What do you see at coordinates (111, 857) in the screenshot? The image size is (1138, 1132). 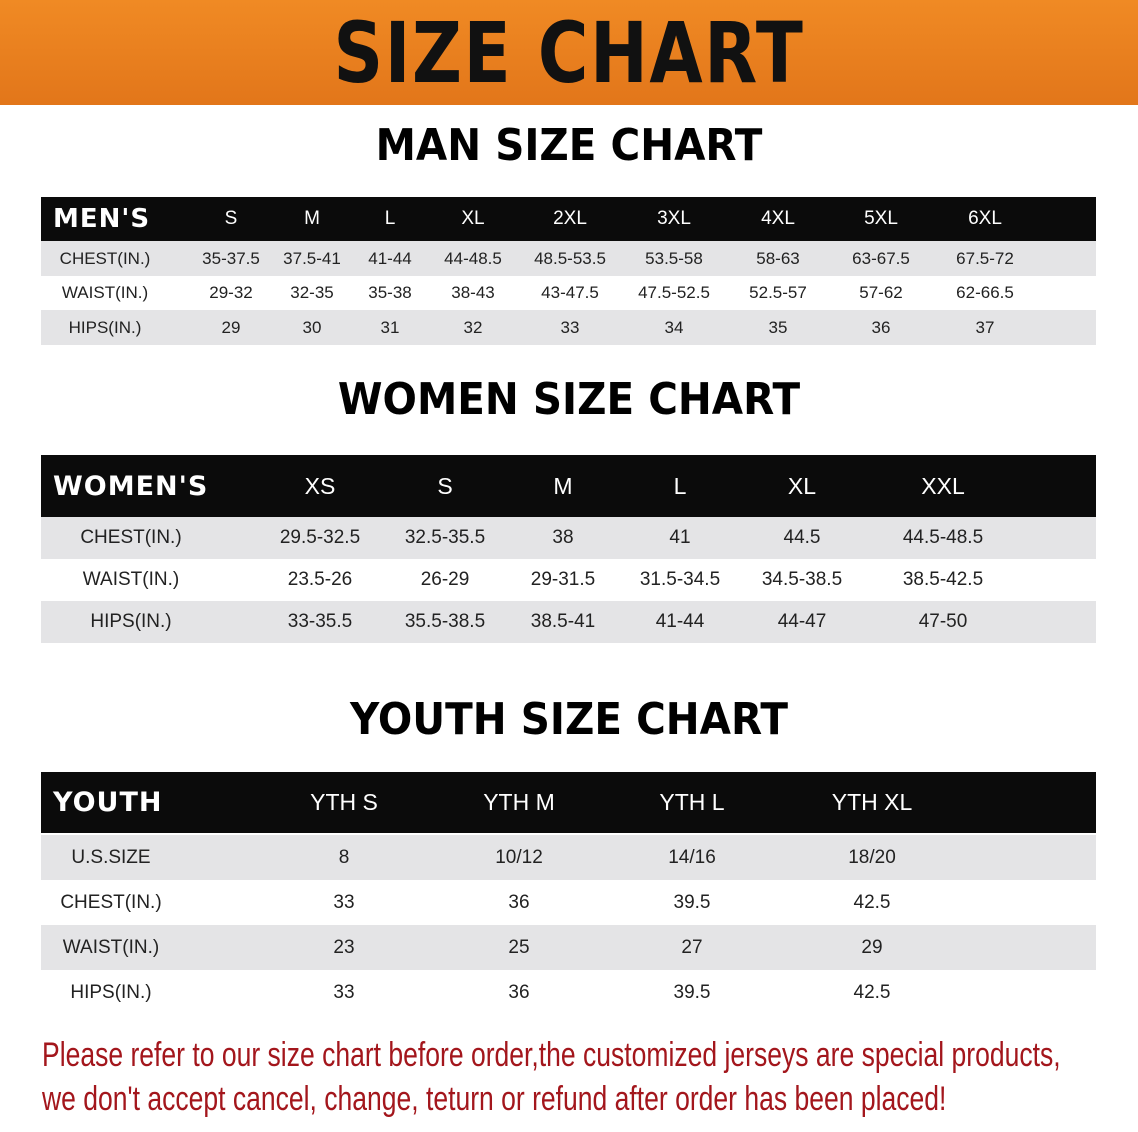 I see `measurement-label: U.S.SIZE` at bounding box center [111, 857].